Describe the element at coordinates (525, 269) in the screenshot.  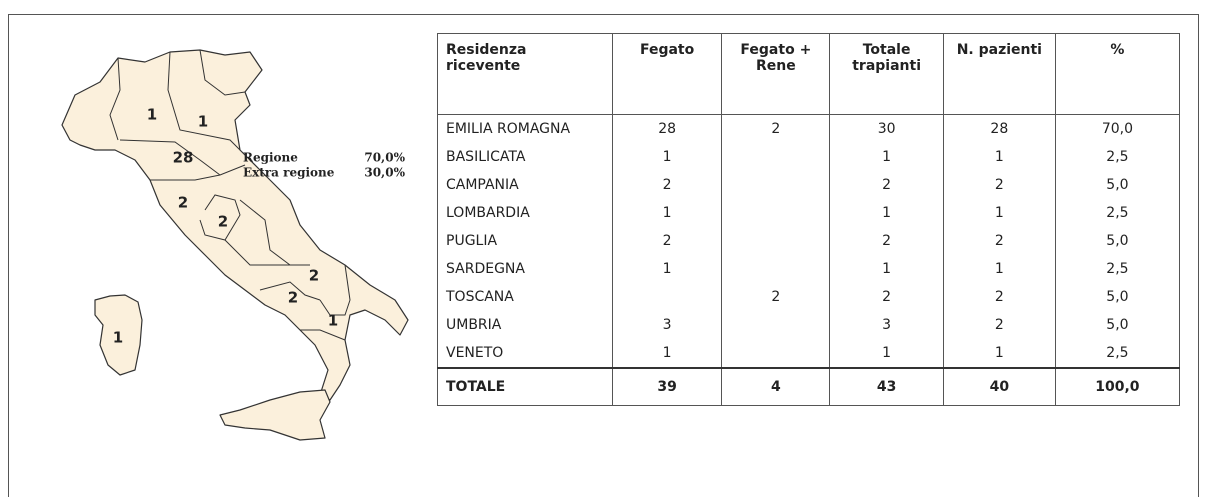
I see `cell: SARDEGNA` at that location.